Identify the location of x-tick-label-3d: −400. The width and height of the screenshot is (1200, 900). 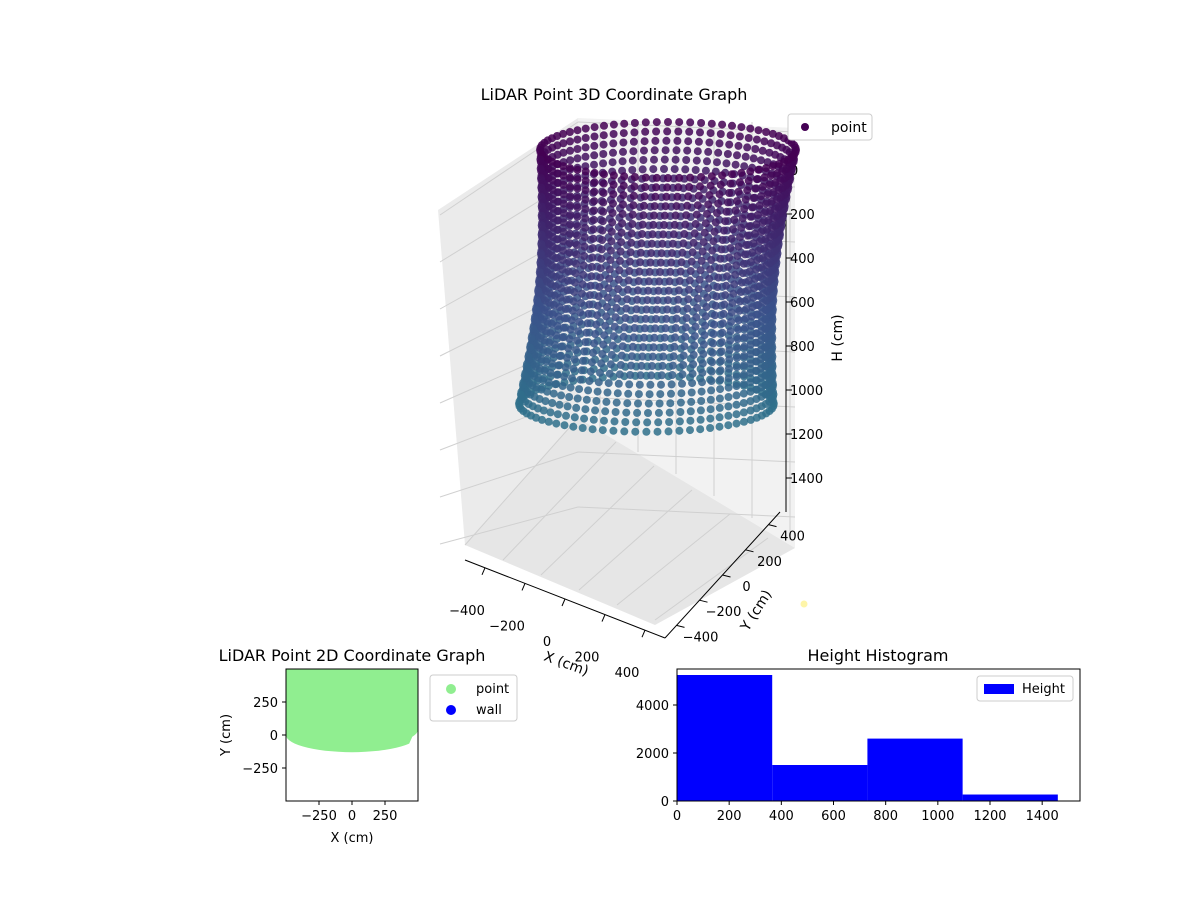
(467, 611).